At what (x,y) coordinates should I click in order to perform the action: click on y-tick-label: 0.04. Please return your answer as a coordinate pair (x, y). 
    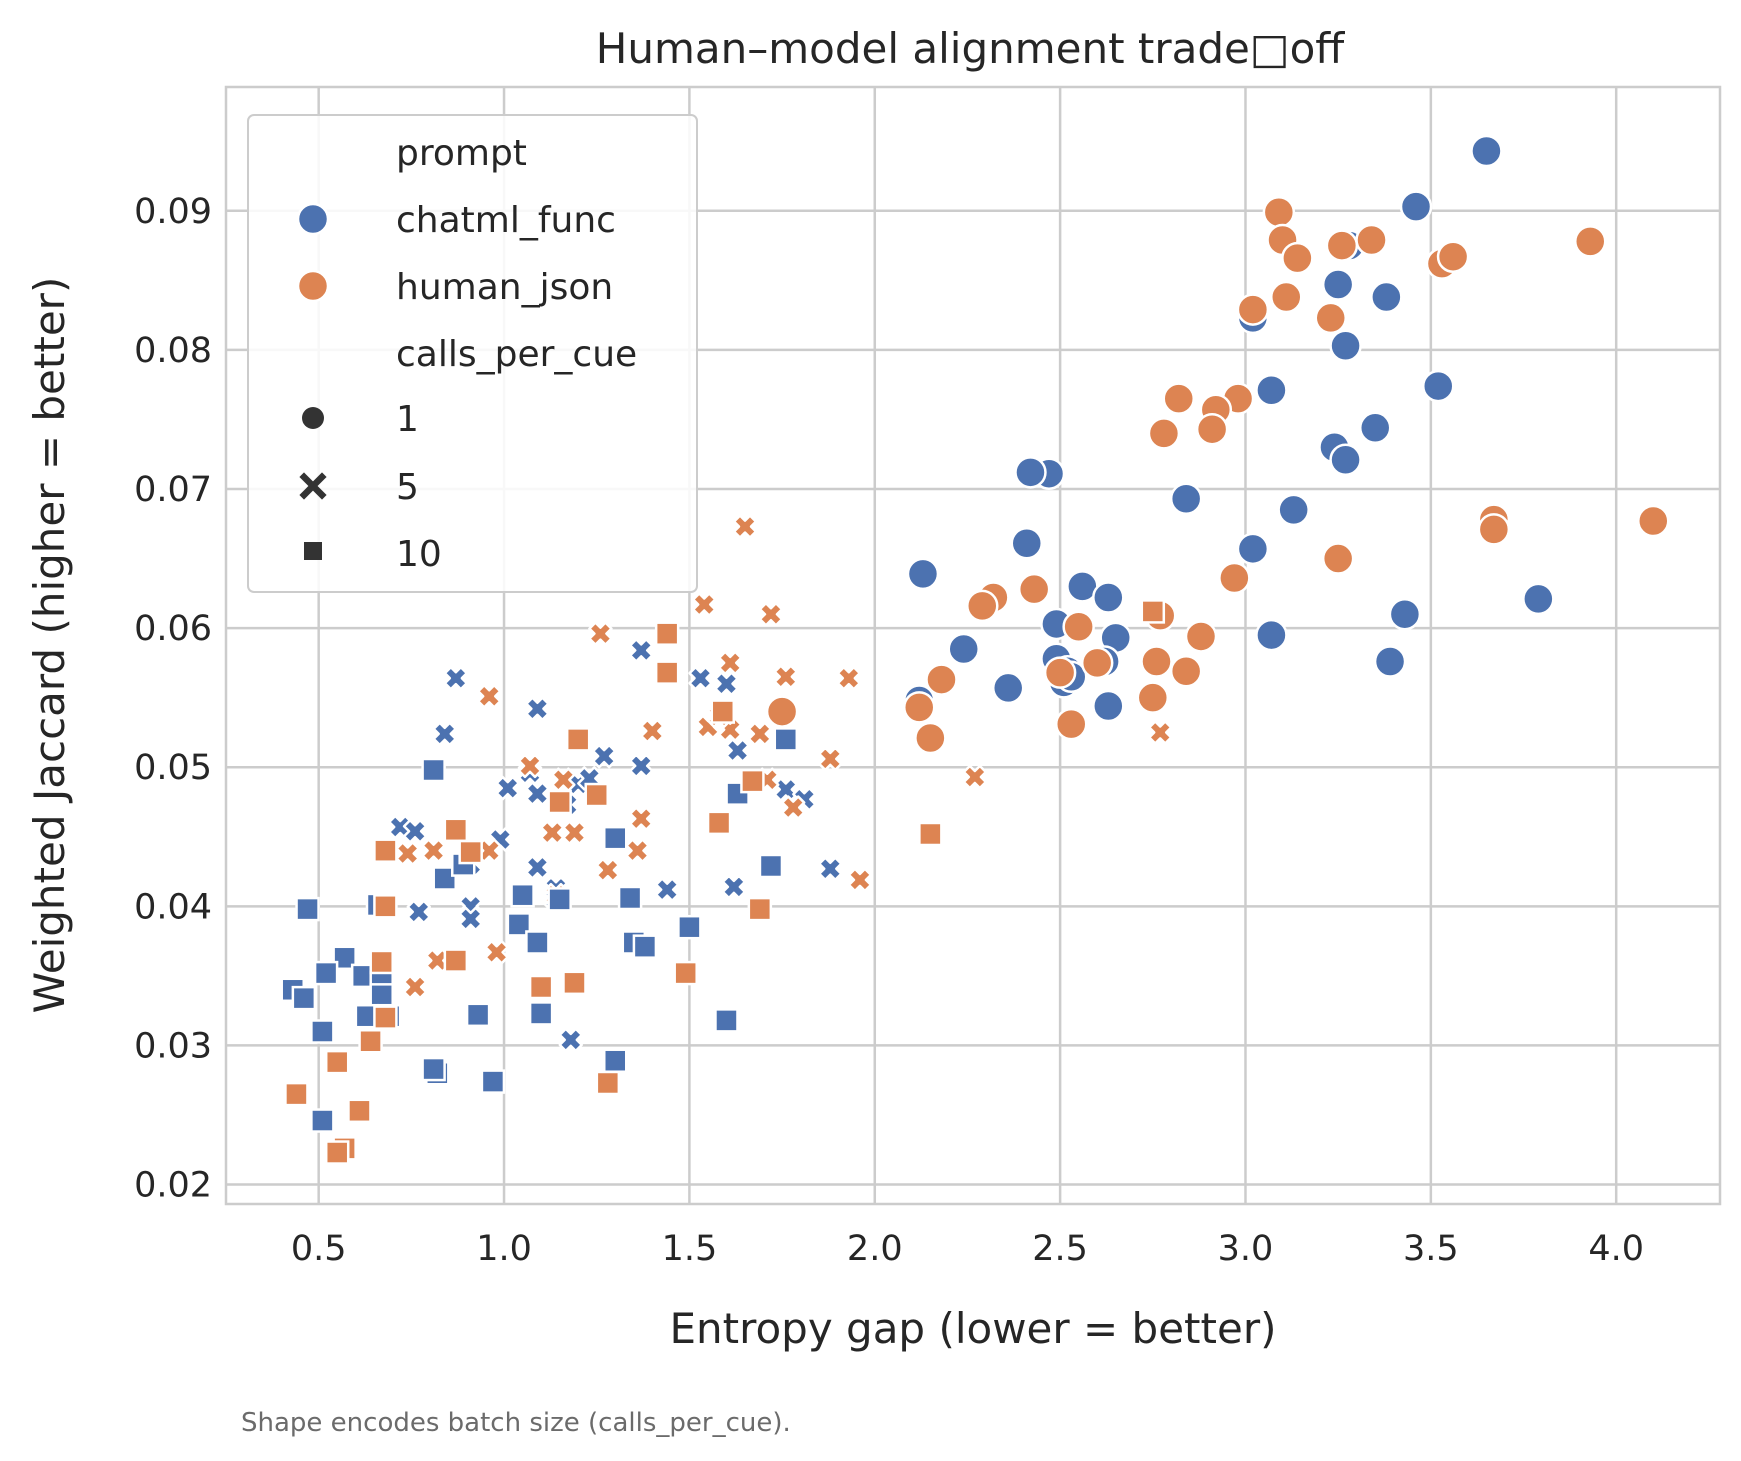
    Looking at the image, I should click on (173, 907).